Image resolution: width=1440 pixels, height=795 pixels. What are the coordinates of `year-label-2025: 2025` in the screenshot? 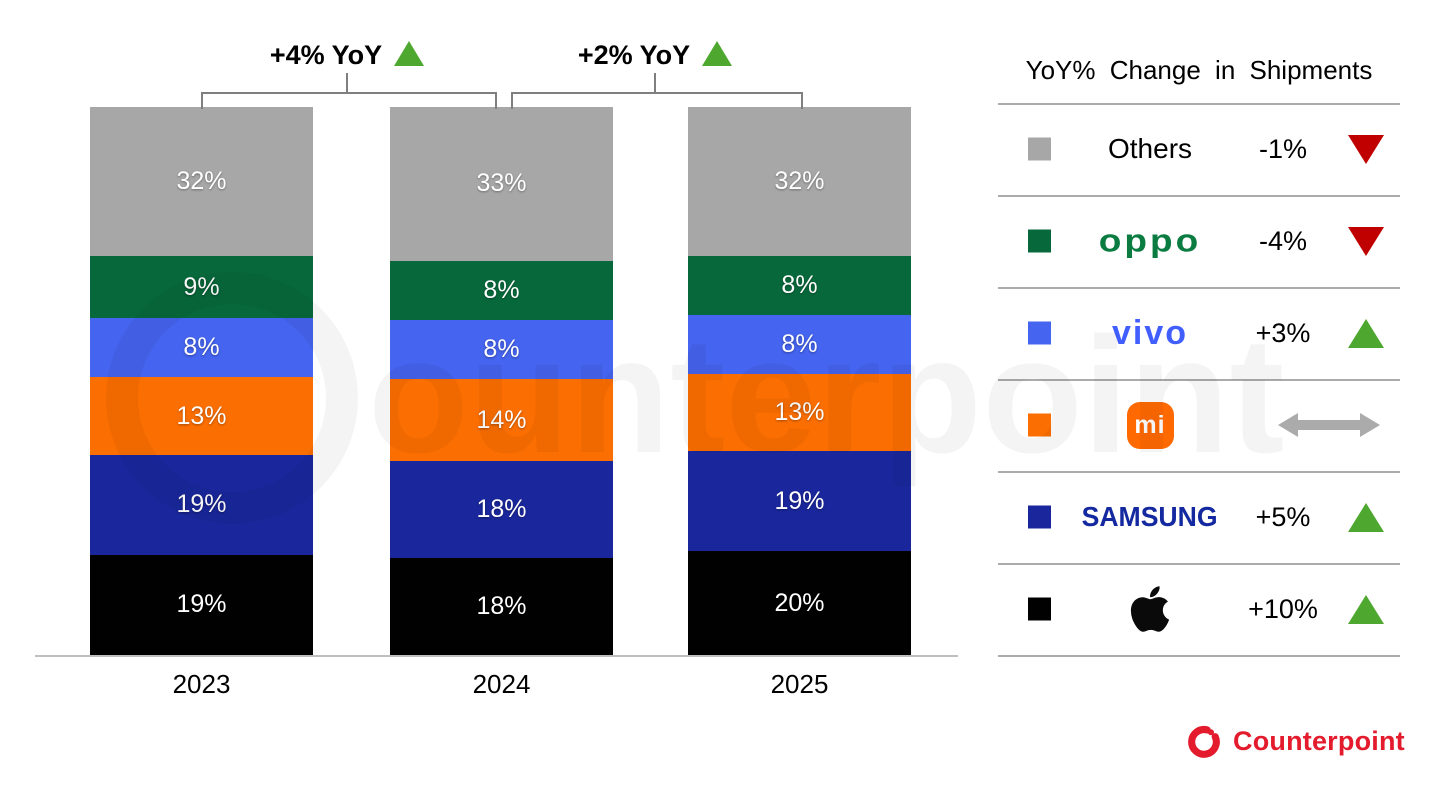 It's located at (799, 684).